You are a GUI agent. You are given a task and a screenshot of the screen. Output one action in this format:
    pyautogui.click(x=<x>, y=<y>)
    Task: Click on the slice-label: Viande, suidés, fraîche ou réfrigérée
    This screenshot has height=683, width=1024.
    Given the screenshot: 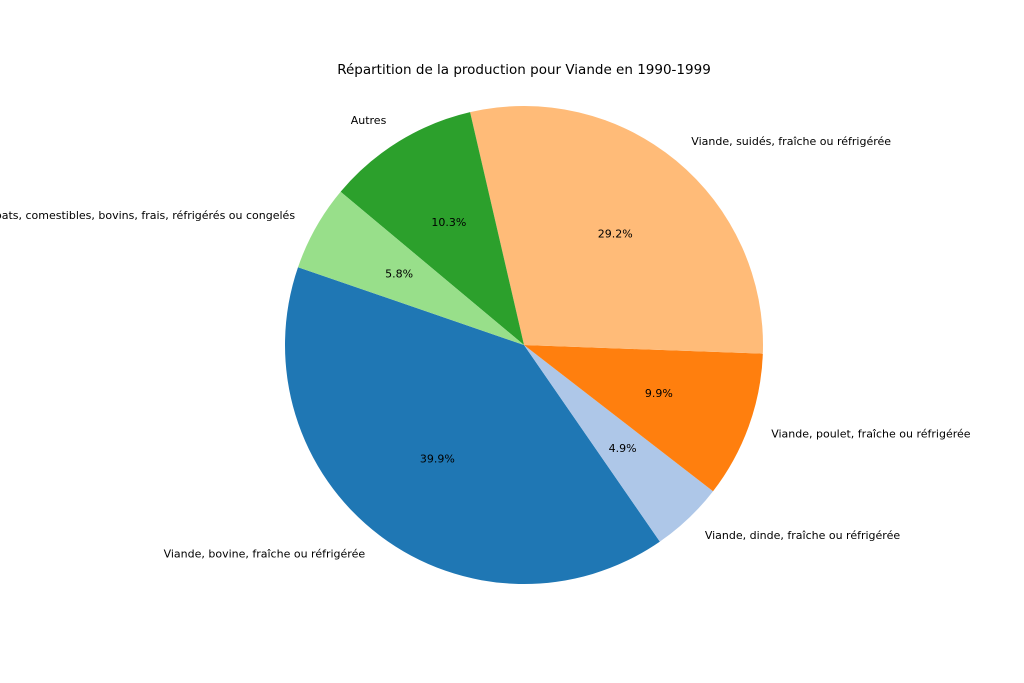 What is the action you would take?
    pyautogui.click(x=791, y=141)
    